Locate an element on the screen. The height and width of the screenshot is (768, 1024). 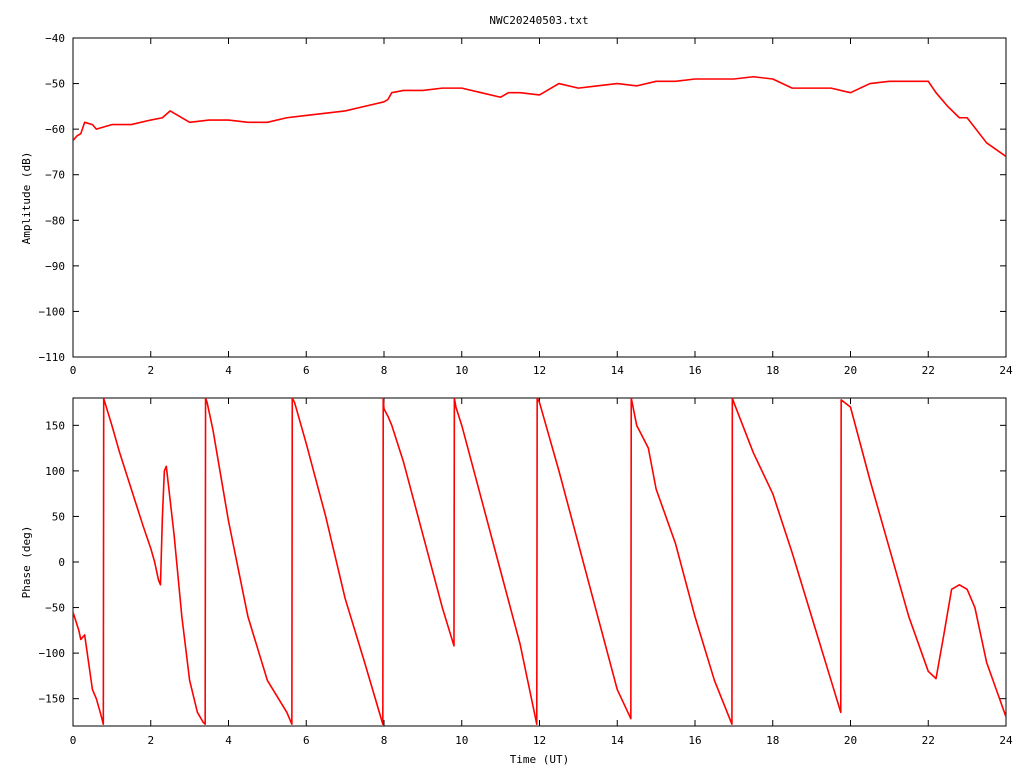
chart-title: NWC20240503.txt is located at coordinates (538, 20).